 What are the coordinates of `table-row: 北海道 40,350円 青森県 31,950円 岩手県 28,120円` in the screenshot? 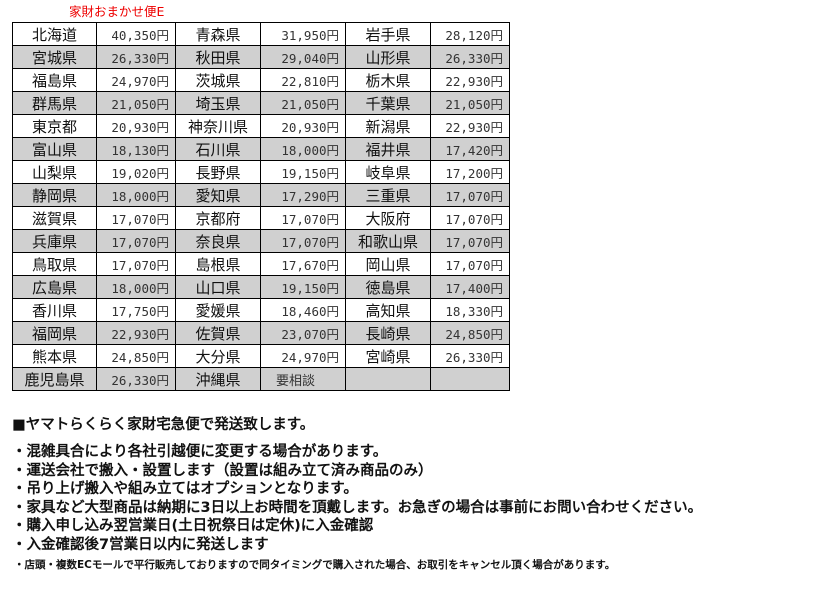 It's located at (261, 34).